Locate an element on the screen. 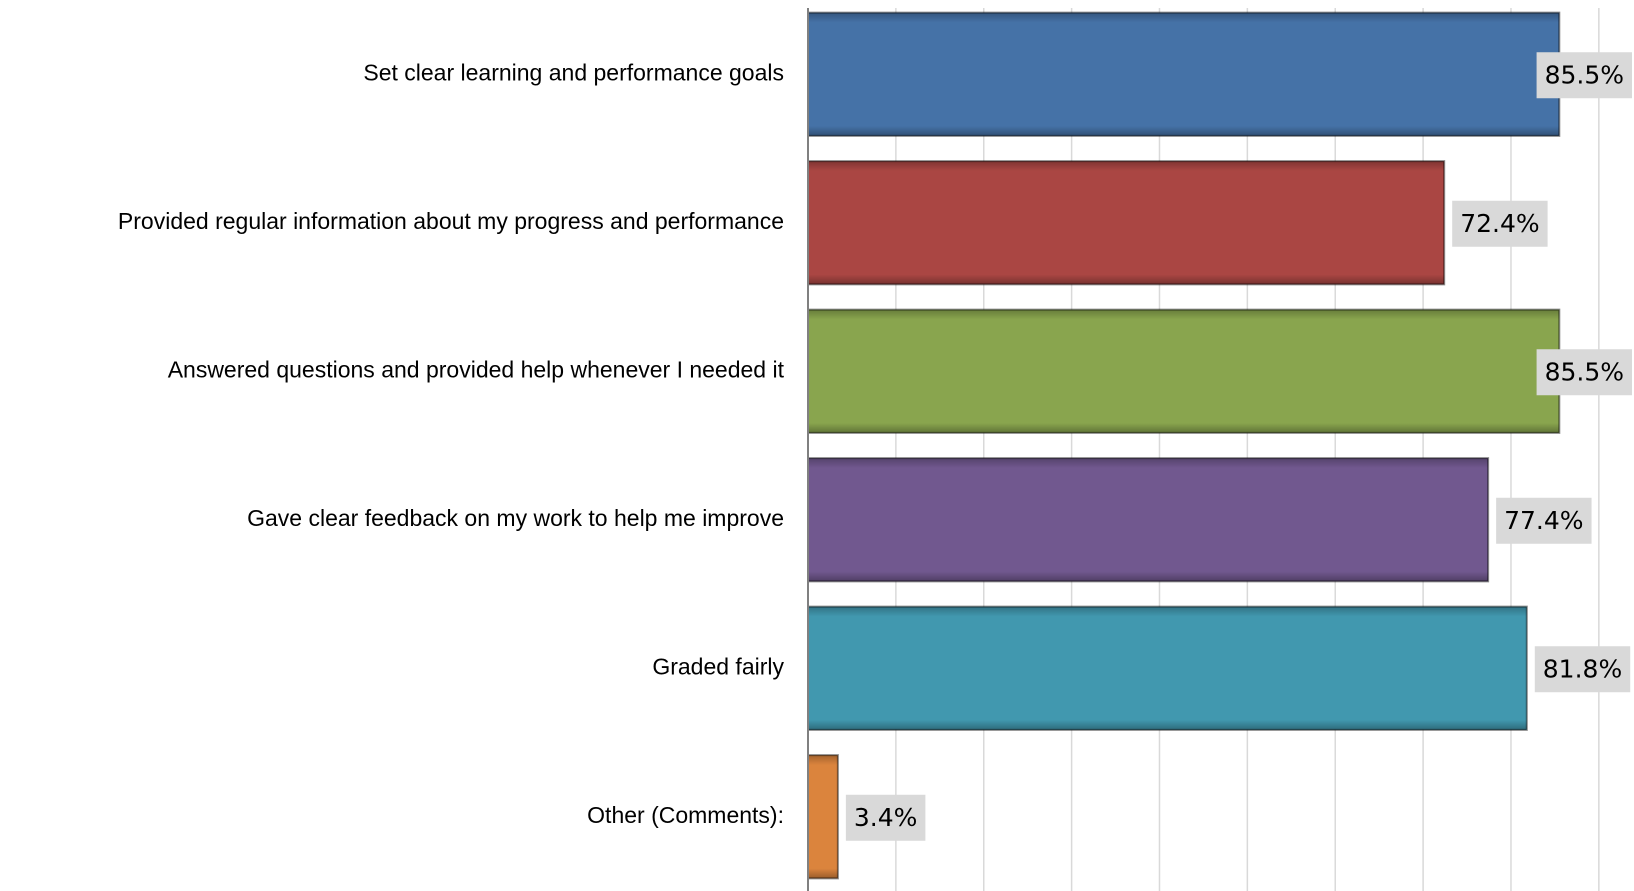 The height and width of the screenshot is (891, 1634). category-label: Other (Comments): is located at coordinates (685, 815).